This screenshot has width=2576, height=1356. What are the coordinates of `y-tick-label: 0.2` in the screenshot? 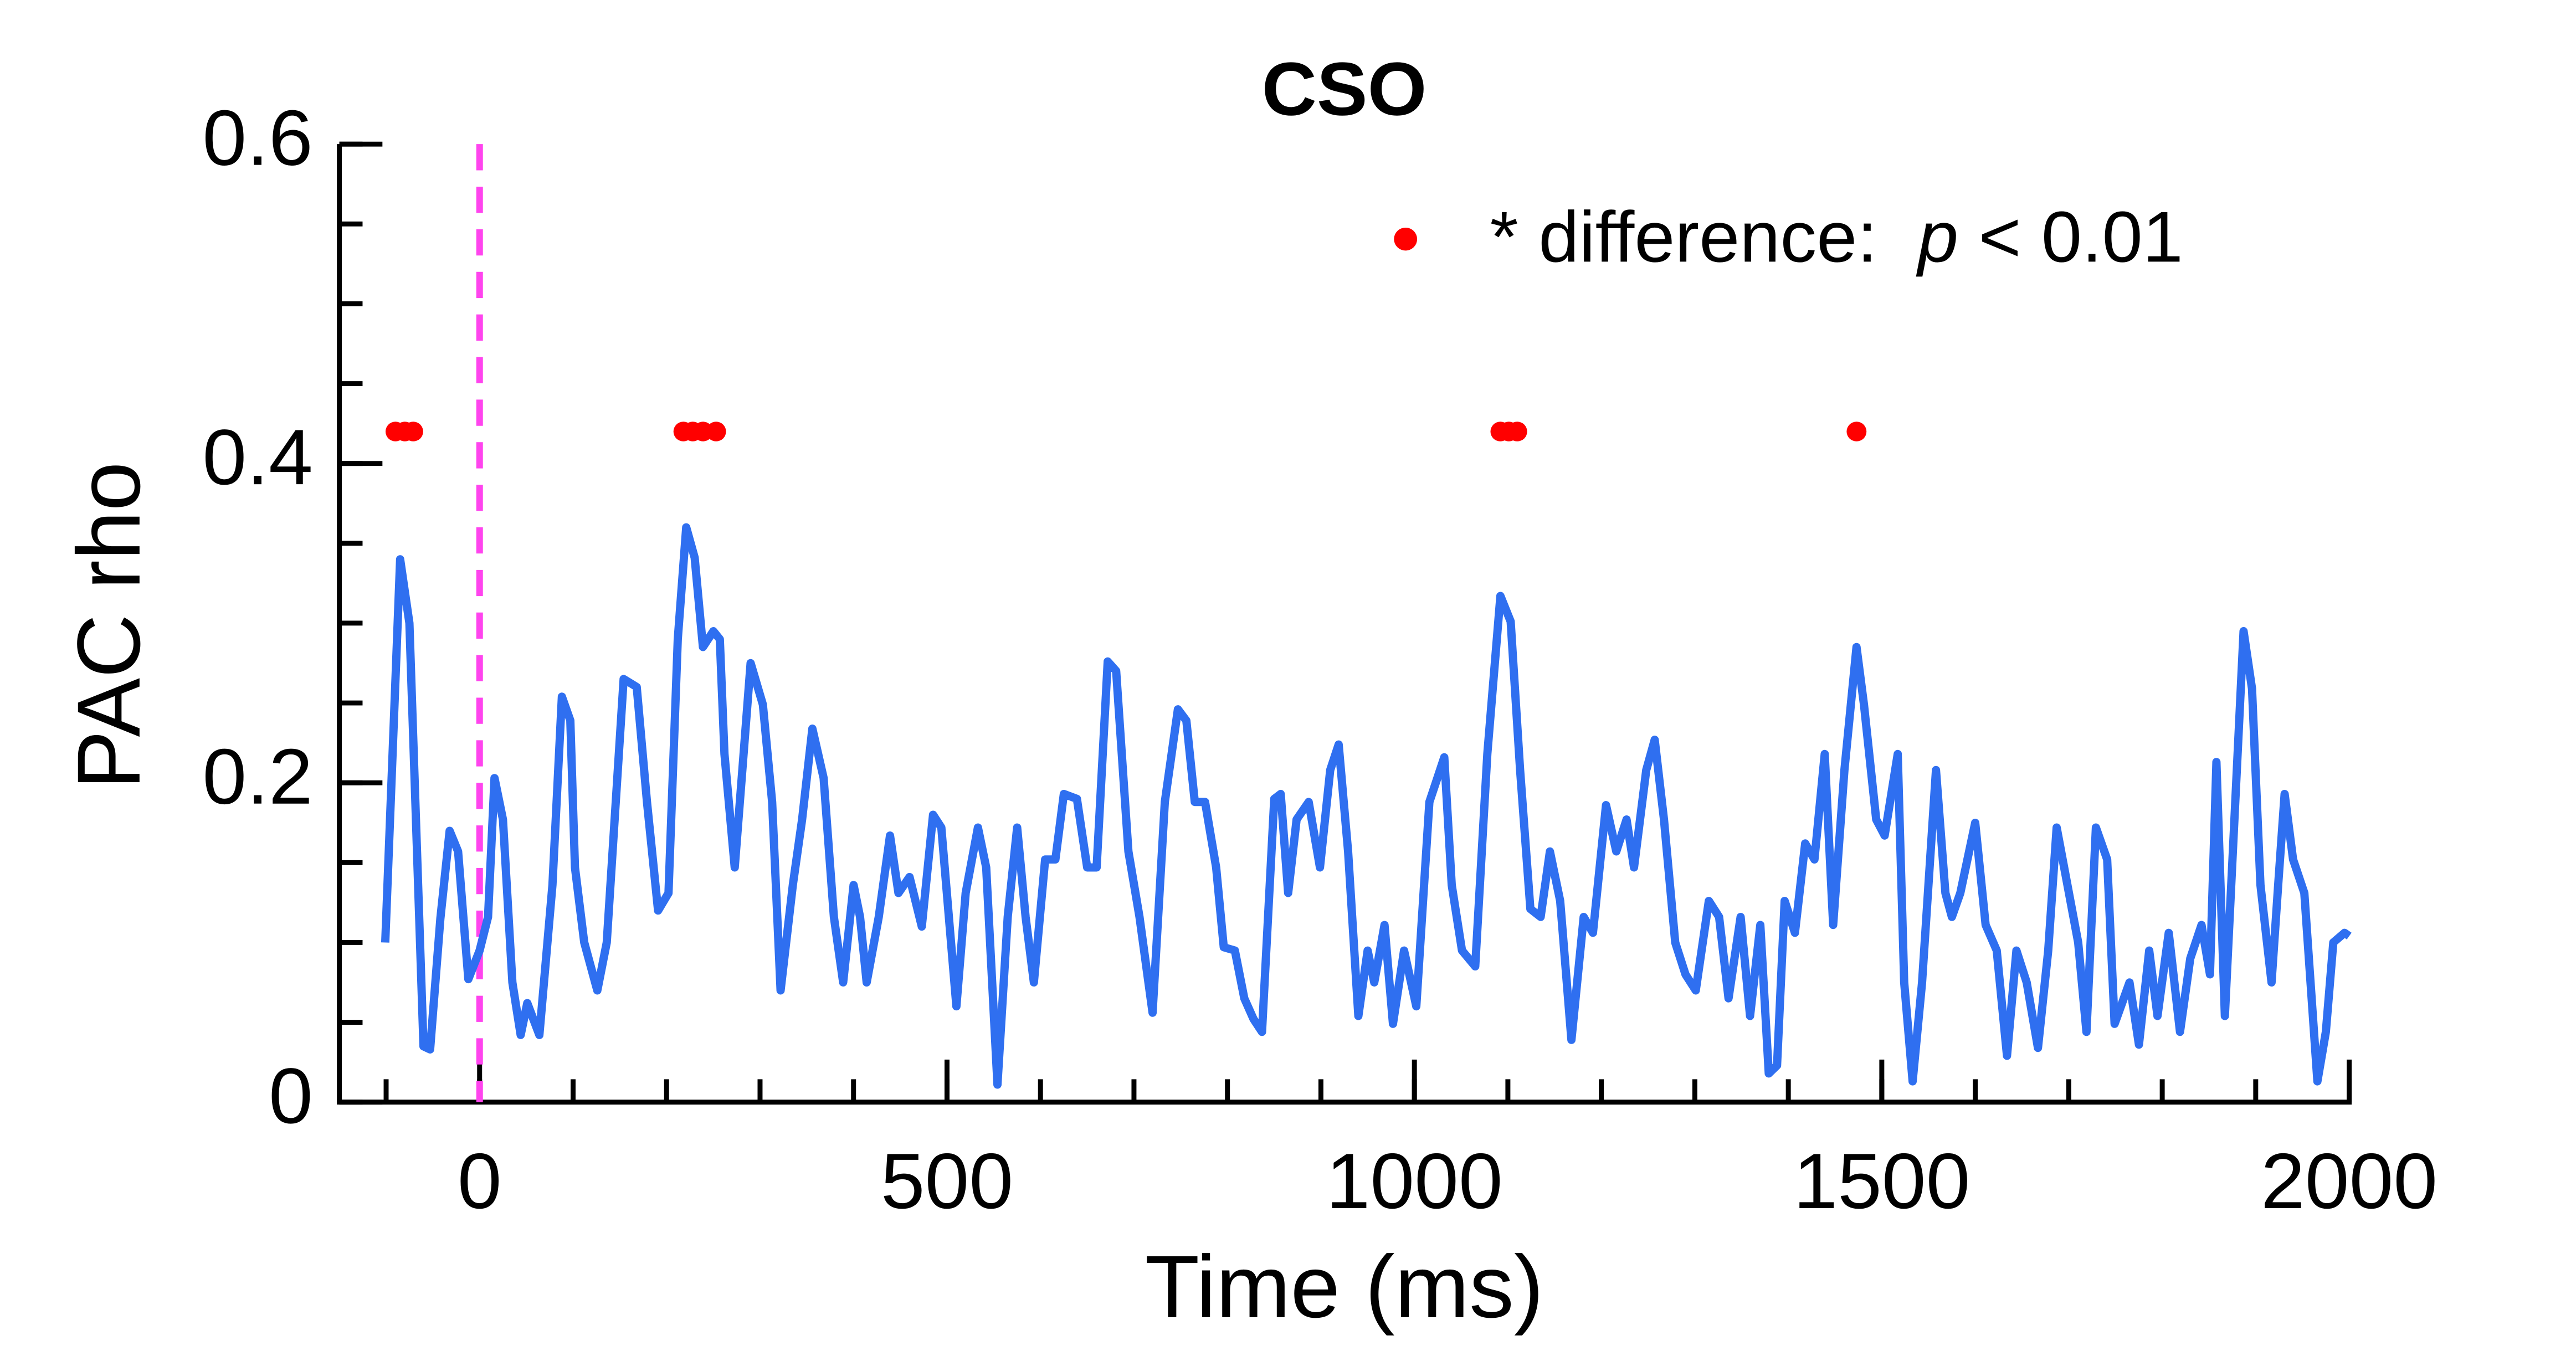 It's located at (257, 776).